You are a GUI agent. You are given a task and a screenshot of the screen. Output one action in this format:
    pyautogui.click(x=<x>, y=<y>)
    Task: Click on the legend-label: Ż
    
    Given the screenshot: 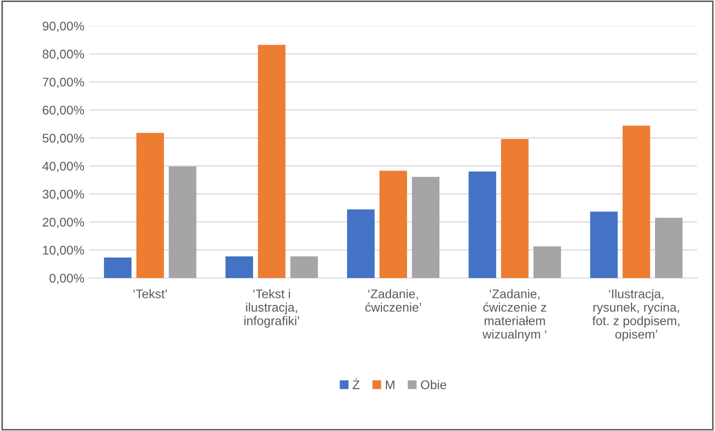 What is the action you would take?
    pyautogui.click(x=356, y=384)
    